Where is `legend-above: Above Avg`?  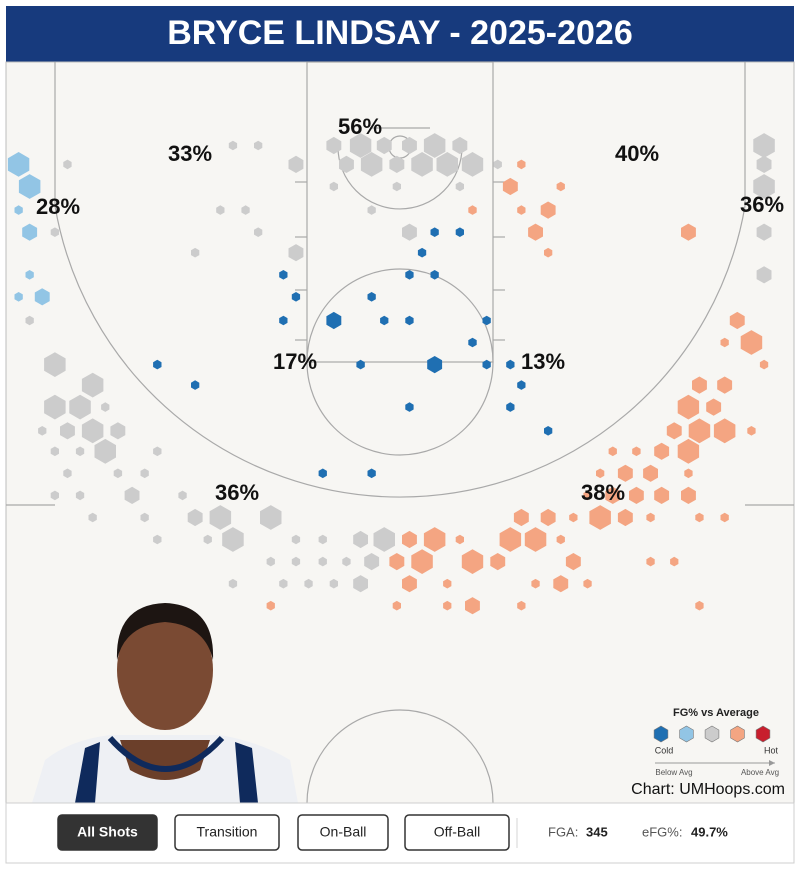
legend-above: Above Avg is located at coordinates (760, 772).